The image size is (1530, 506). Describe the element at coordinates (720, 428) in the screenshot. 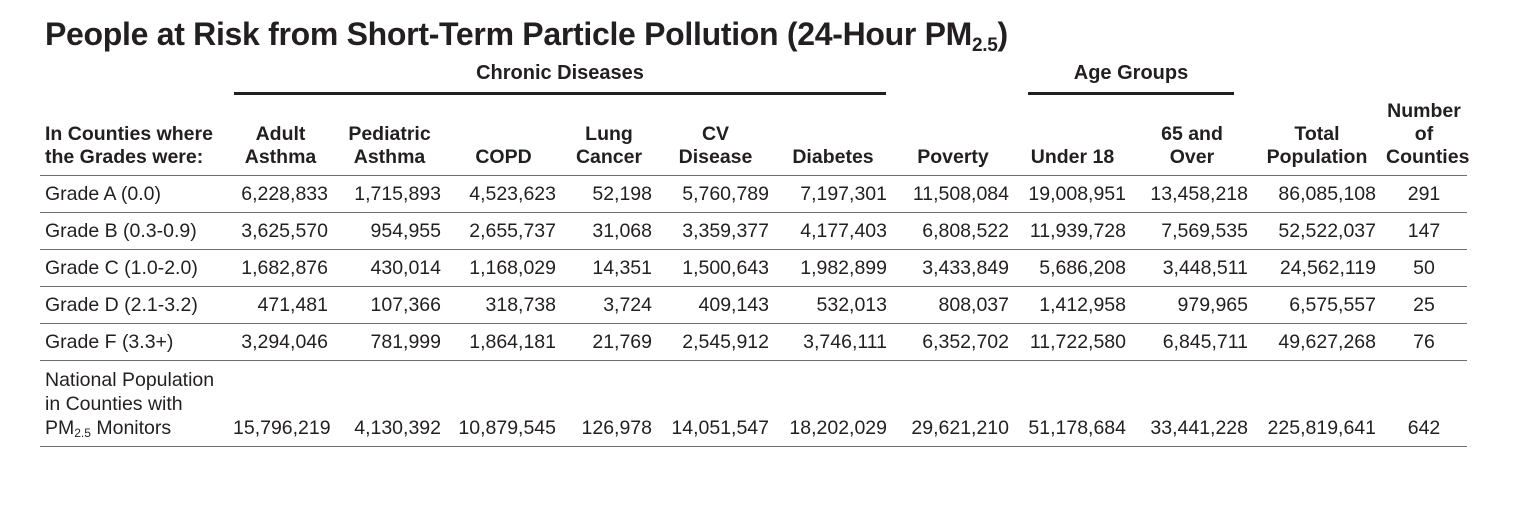

I see `national-cell: 14,051,547` at that location.